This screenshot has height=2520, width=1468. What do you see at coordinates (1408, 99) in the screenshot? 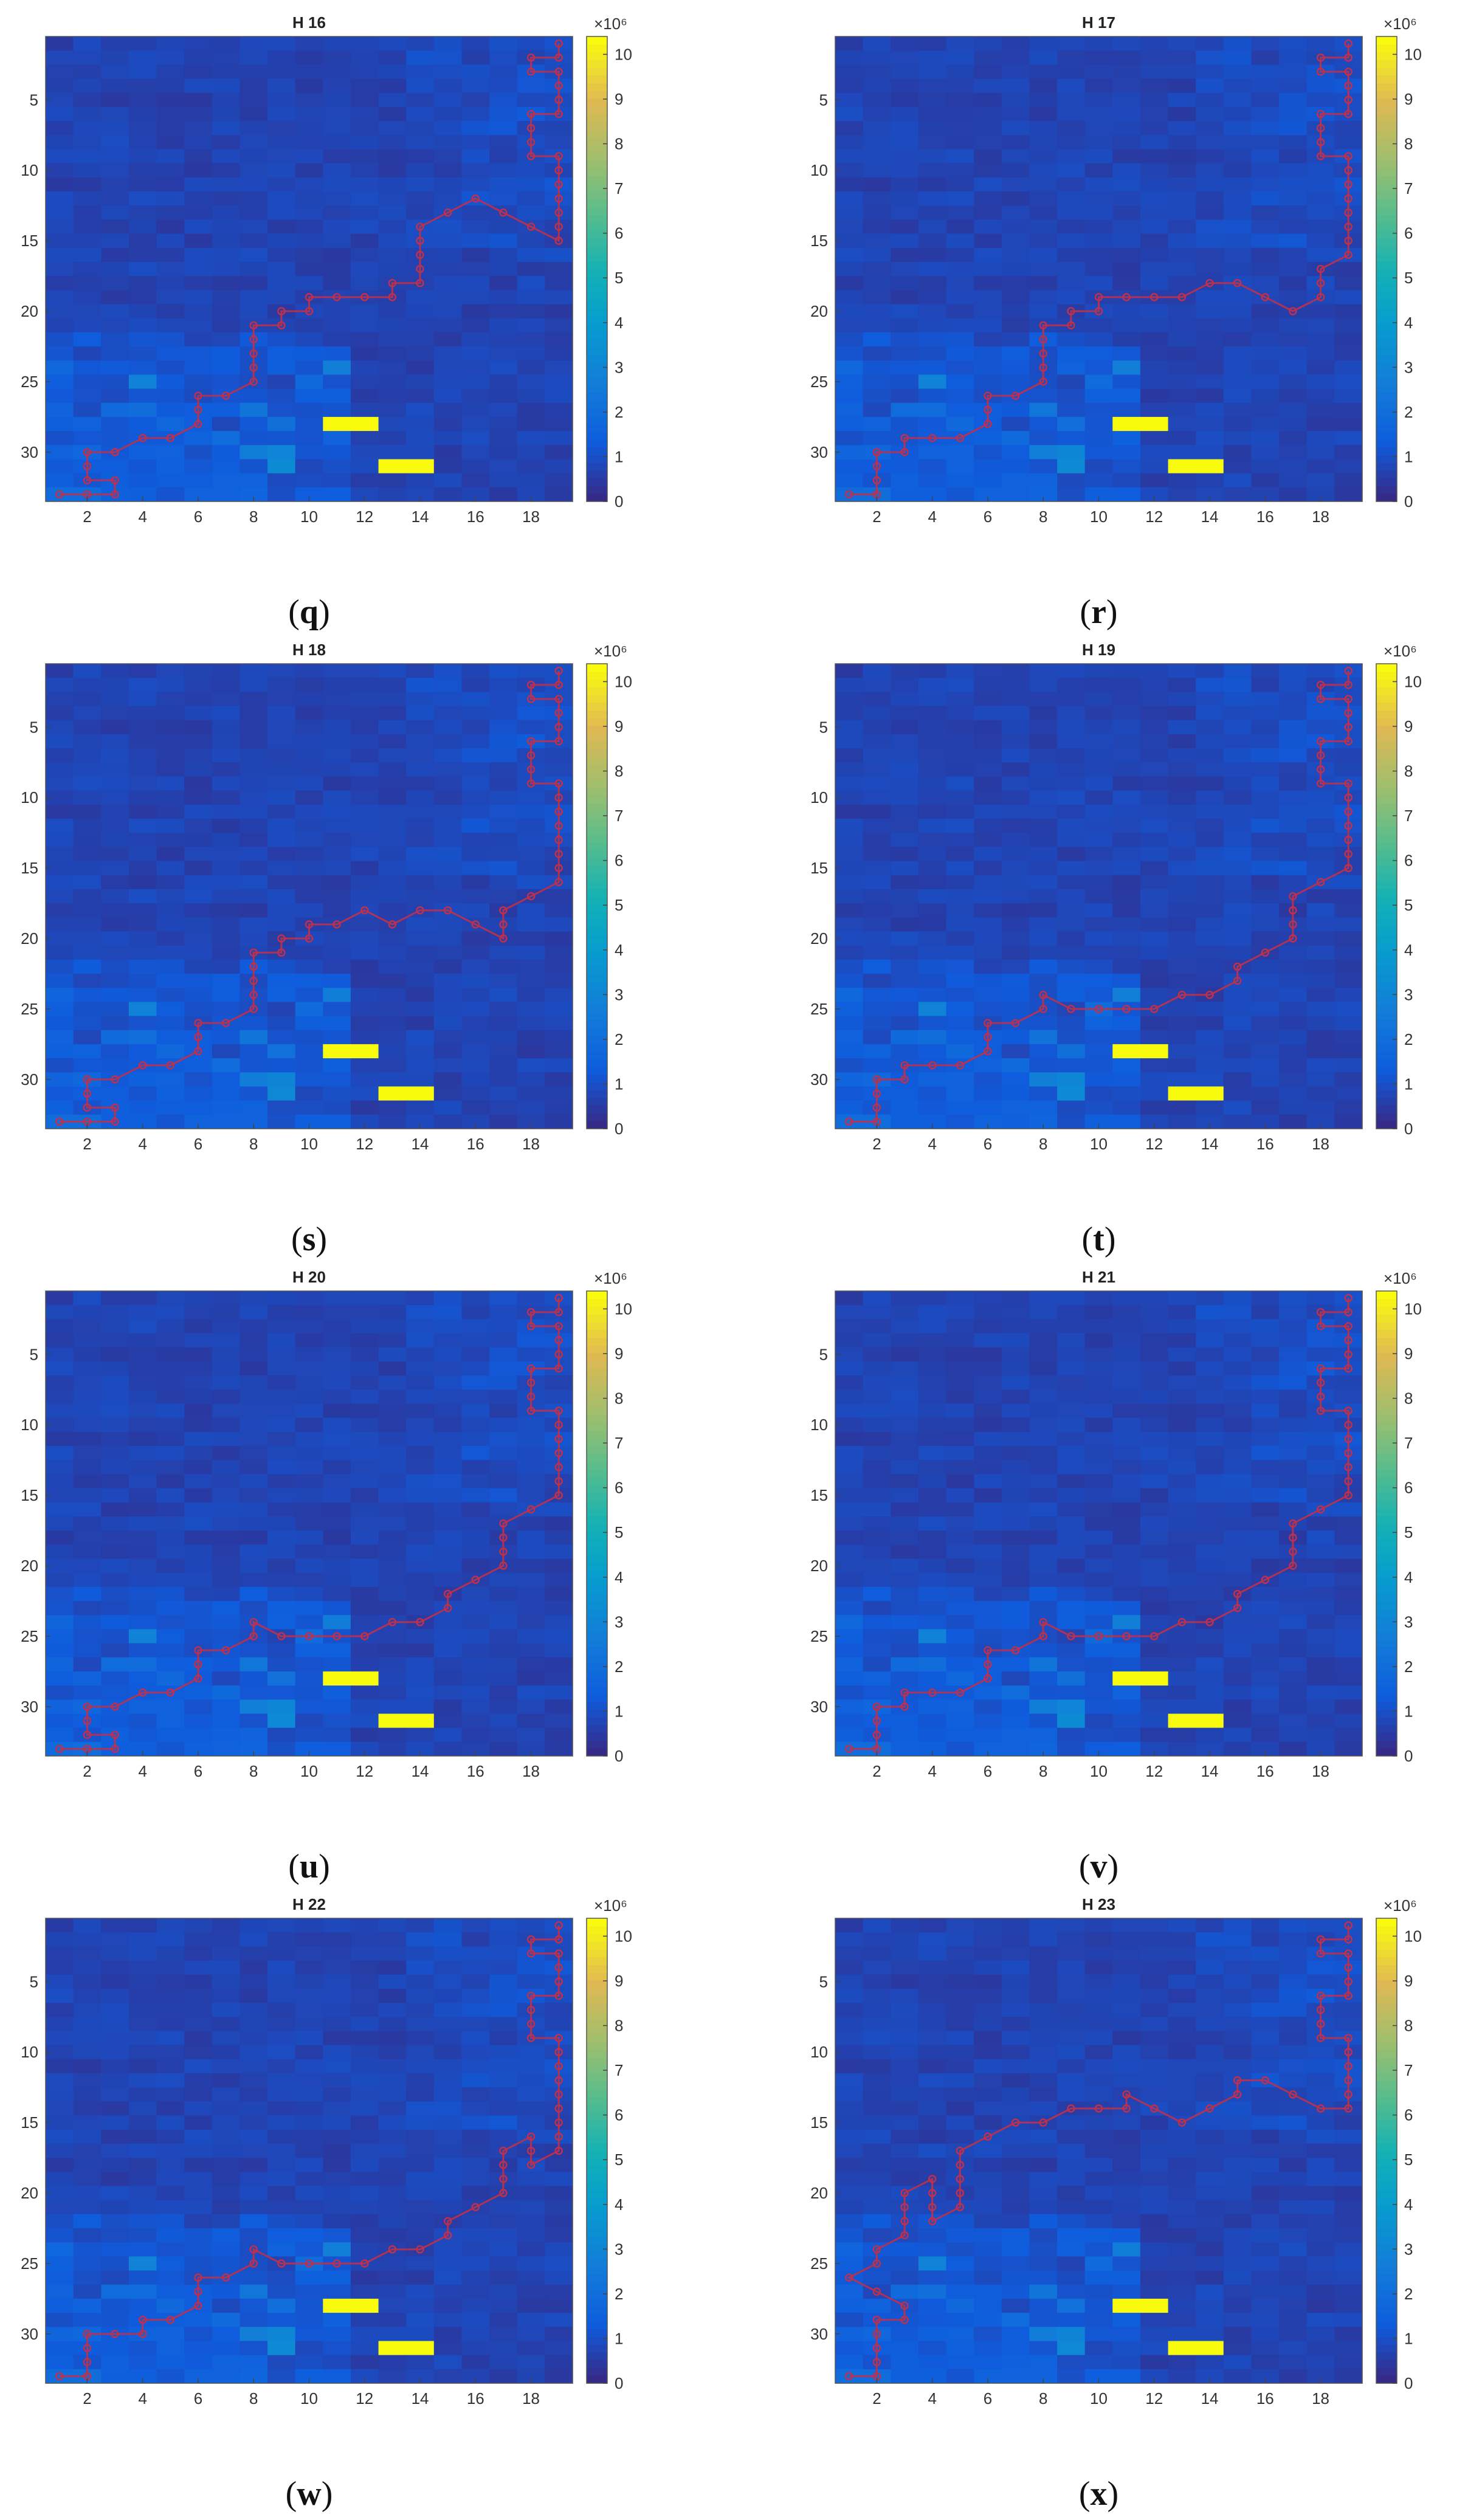
I see `colorbar-tick-label: 9` at bounding box center [1408, 99].